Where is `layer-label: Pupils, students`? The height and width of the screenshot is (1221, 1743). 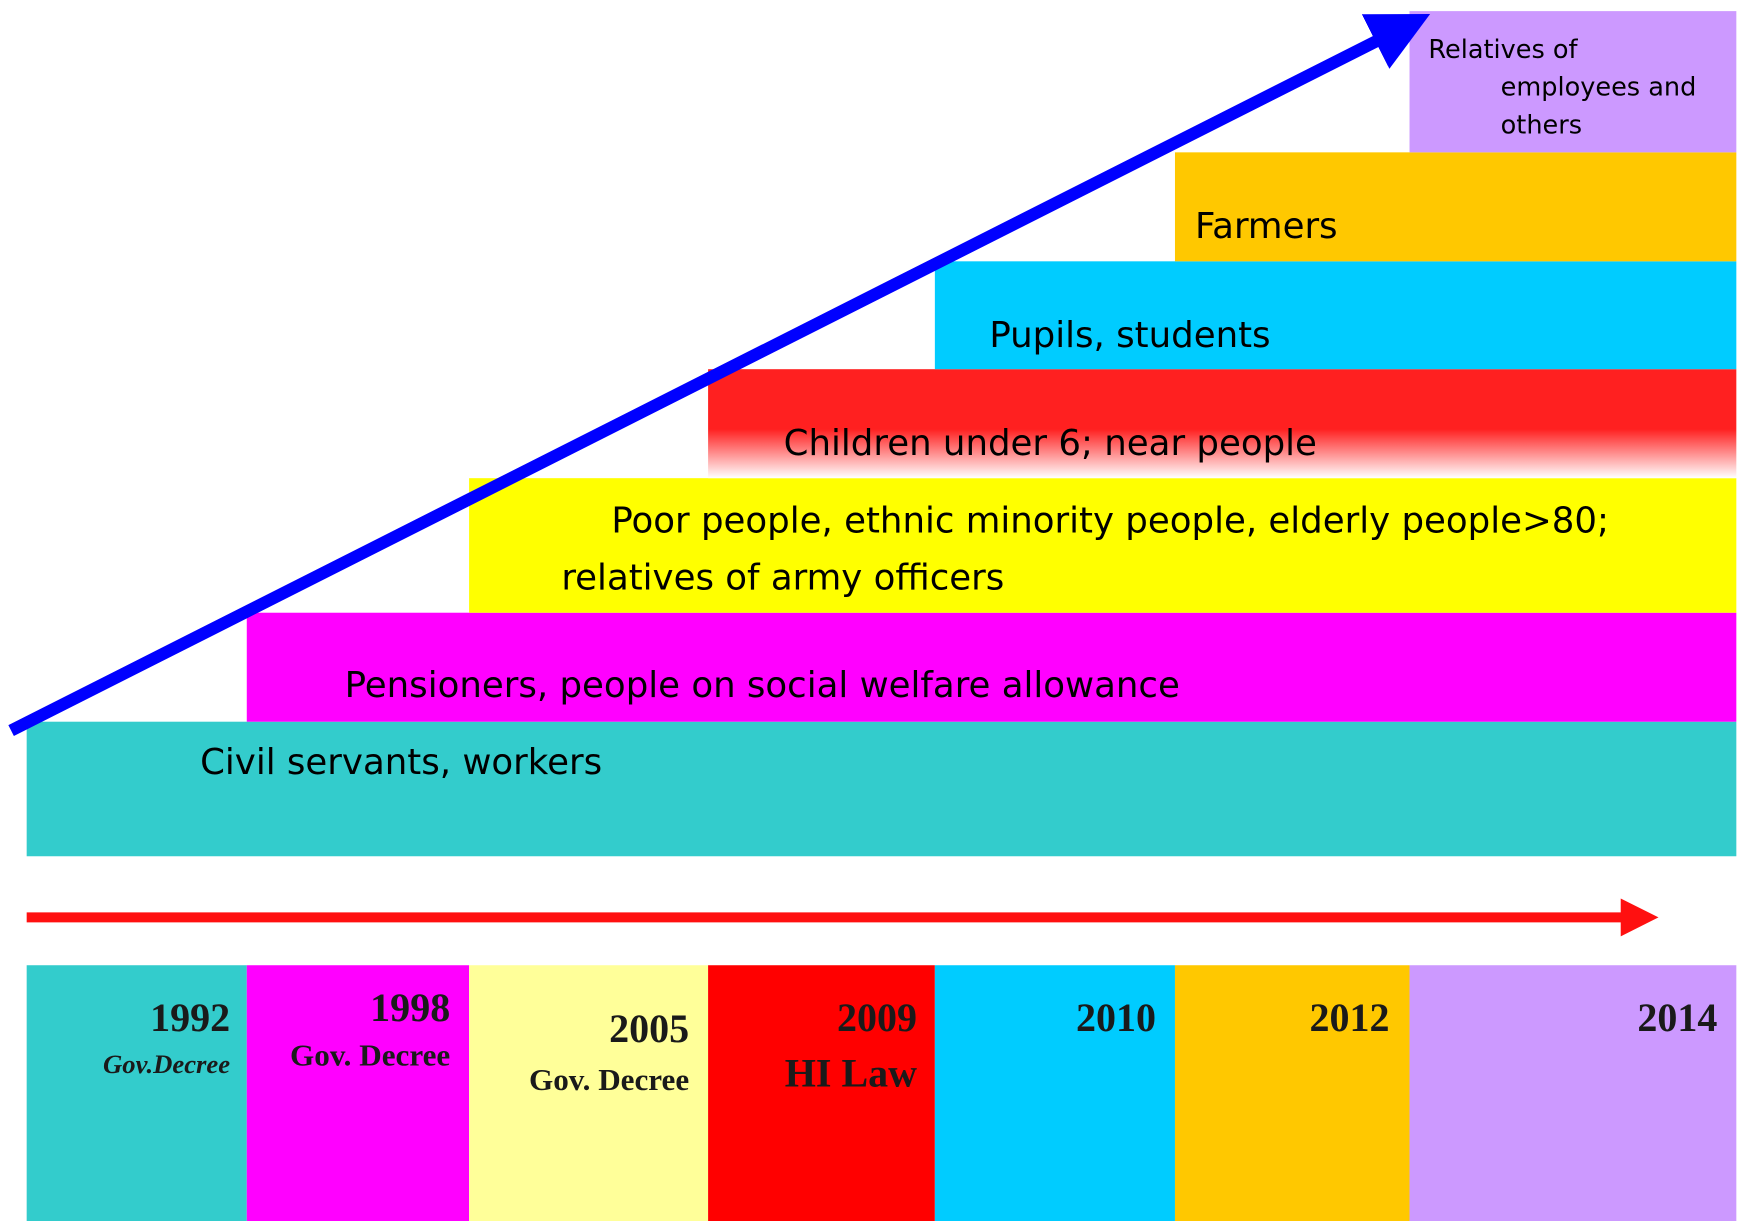
layer-label: Pupils, students is located at coordinates (1129, 335).